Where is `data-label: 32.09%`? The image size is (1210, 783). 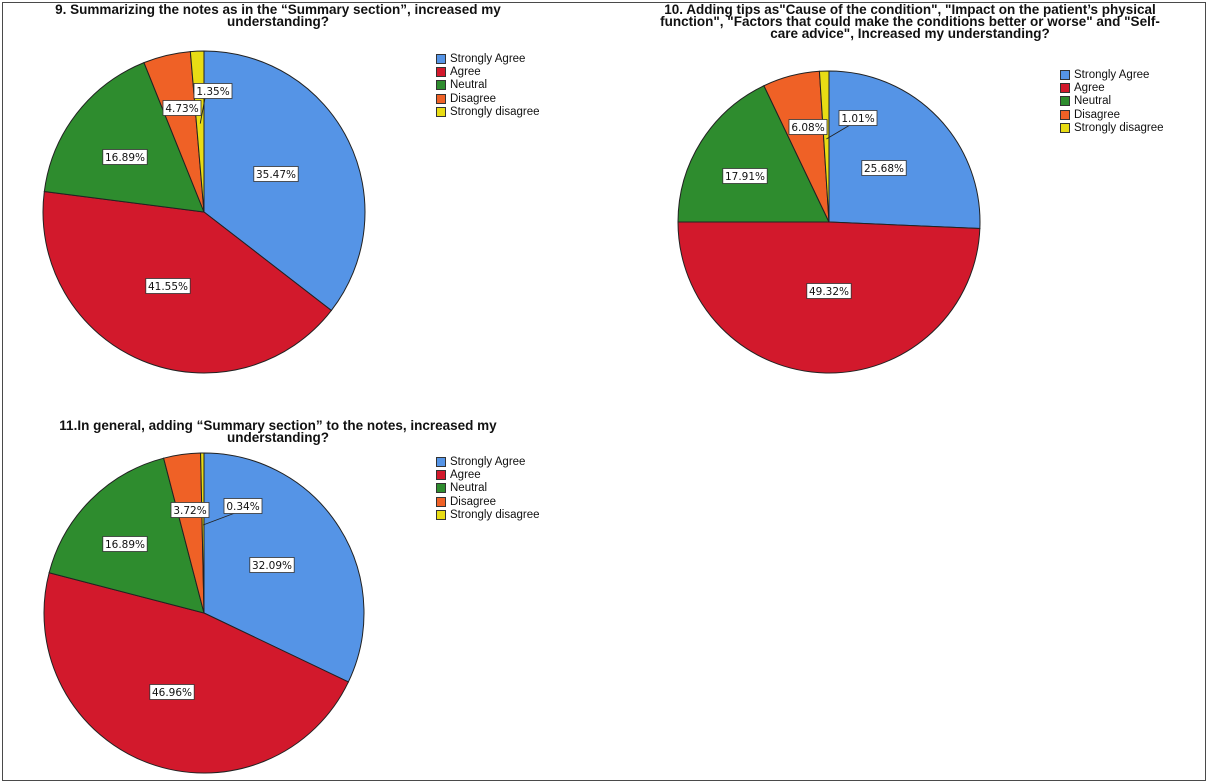
data-label: 32.09% is located at coordinates (272, 565).